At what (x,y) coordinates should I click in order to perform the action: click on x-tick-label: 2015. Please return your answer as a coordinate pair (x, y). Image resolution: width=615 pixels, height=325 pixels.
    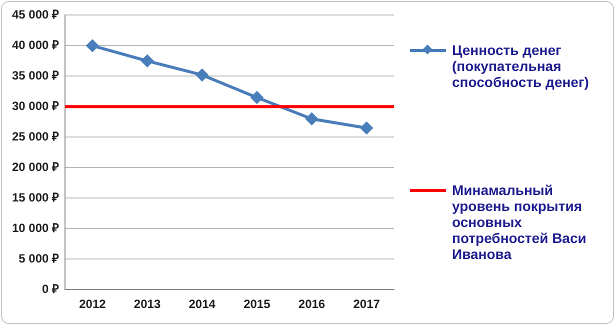
    Looking at the image, I should click on (257, 304).